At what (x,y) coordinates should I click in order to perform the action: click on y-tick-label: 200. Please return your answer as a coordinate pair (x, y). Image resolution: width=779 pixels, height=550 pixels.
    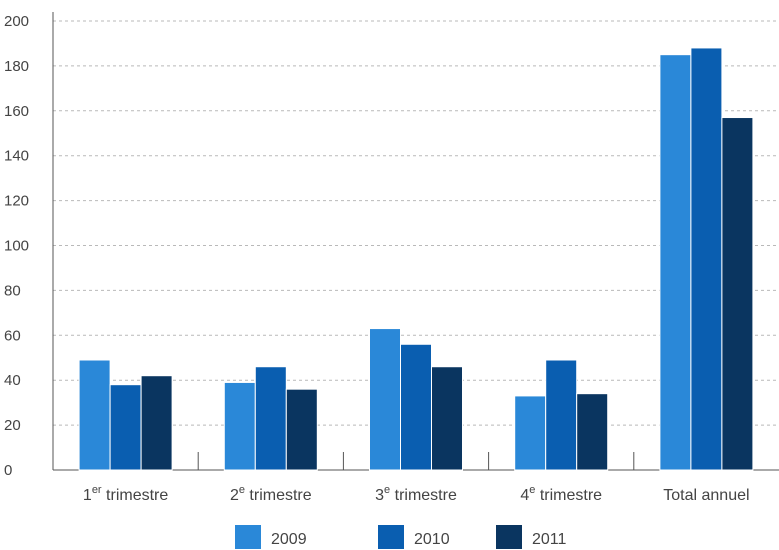
    Looking at the image, I should click on (16, 21).